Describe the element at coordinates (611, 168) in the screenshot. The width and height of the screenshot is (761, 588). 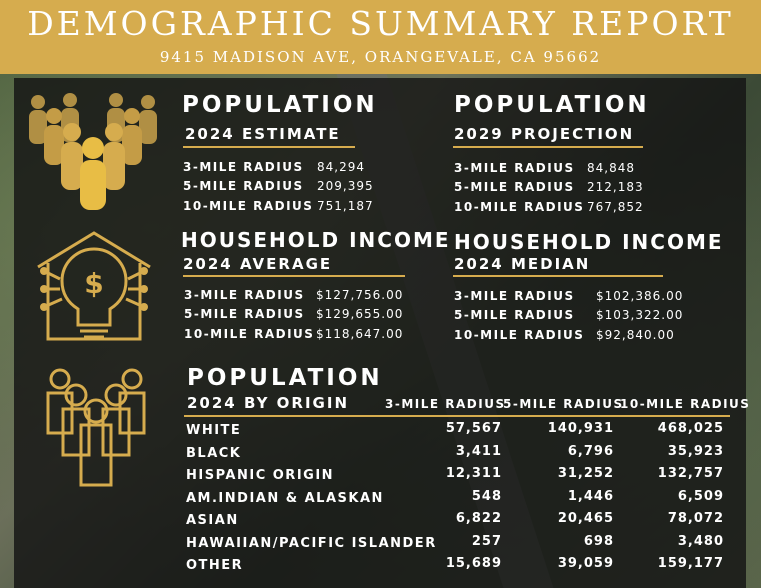
I see `pop-2029-row-value: 84,848` at that location.